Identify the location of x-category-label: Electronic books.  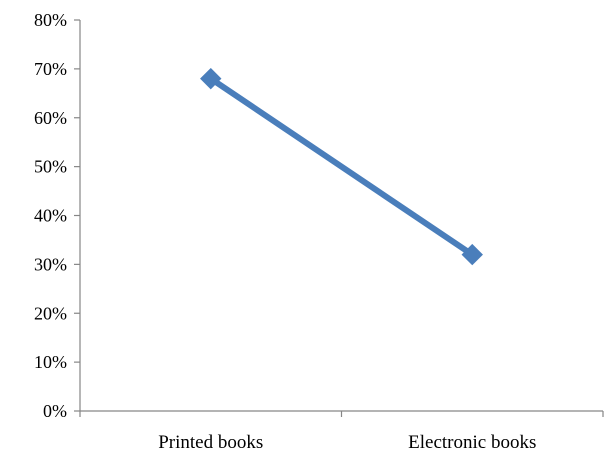
(472, 442).